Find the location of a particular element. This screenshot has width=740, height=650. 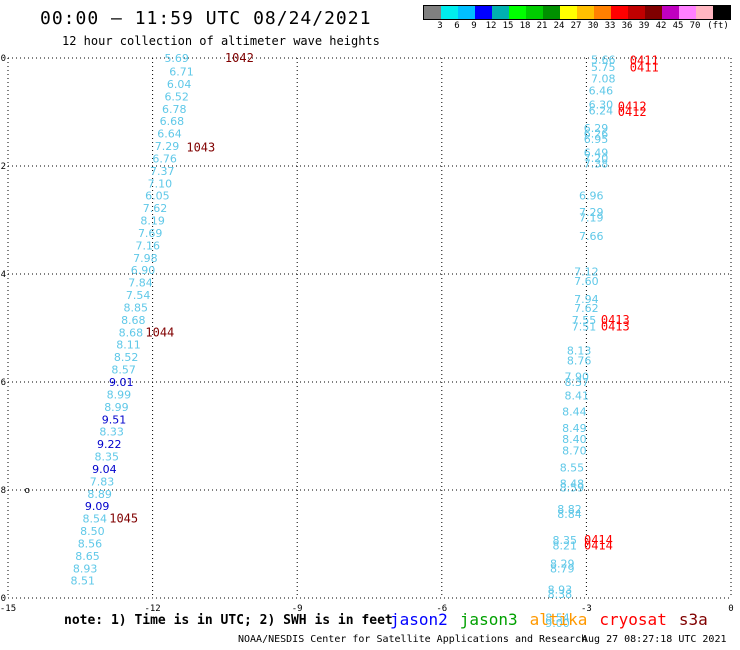

track-a-value: 9.51 is located at coordinates (114, 419).